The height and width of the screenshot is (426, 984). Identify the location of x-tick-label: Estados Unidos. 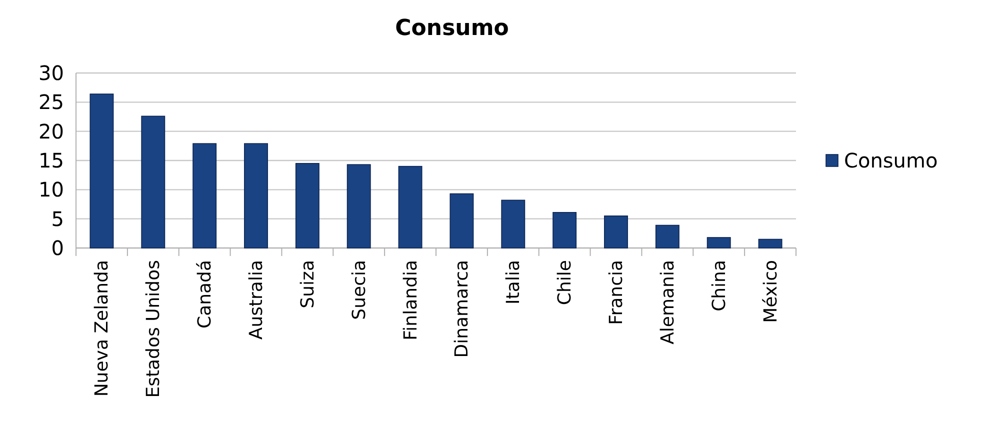
(153, 329).